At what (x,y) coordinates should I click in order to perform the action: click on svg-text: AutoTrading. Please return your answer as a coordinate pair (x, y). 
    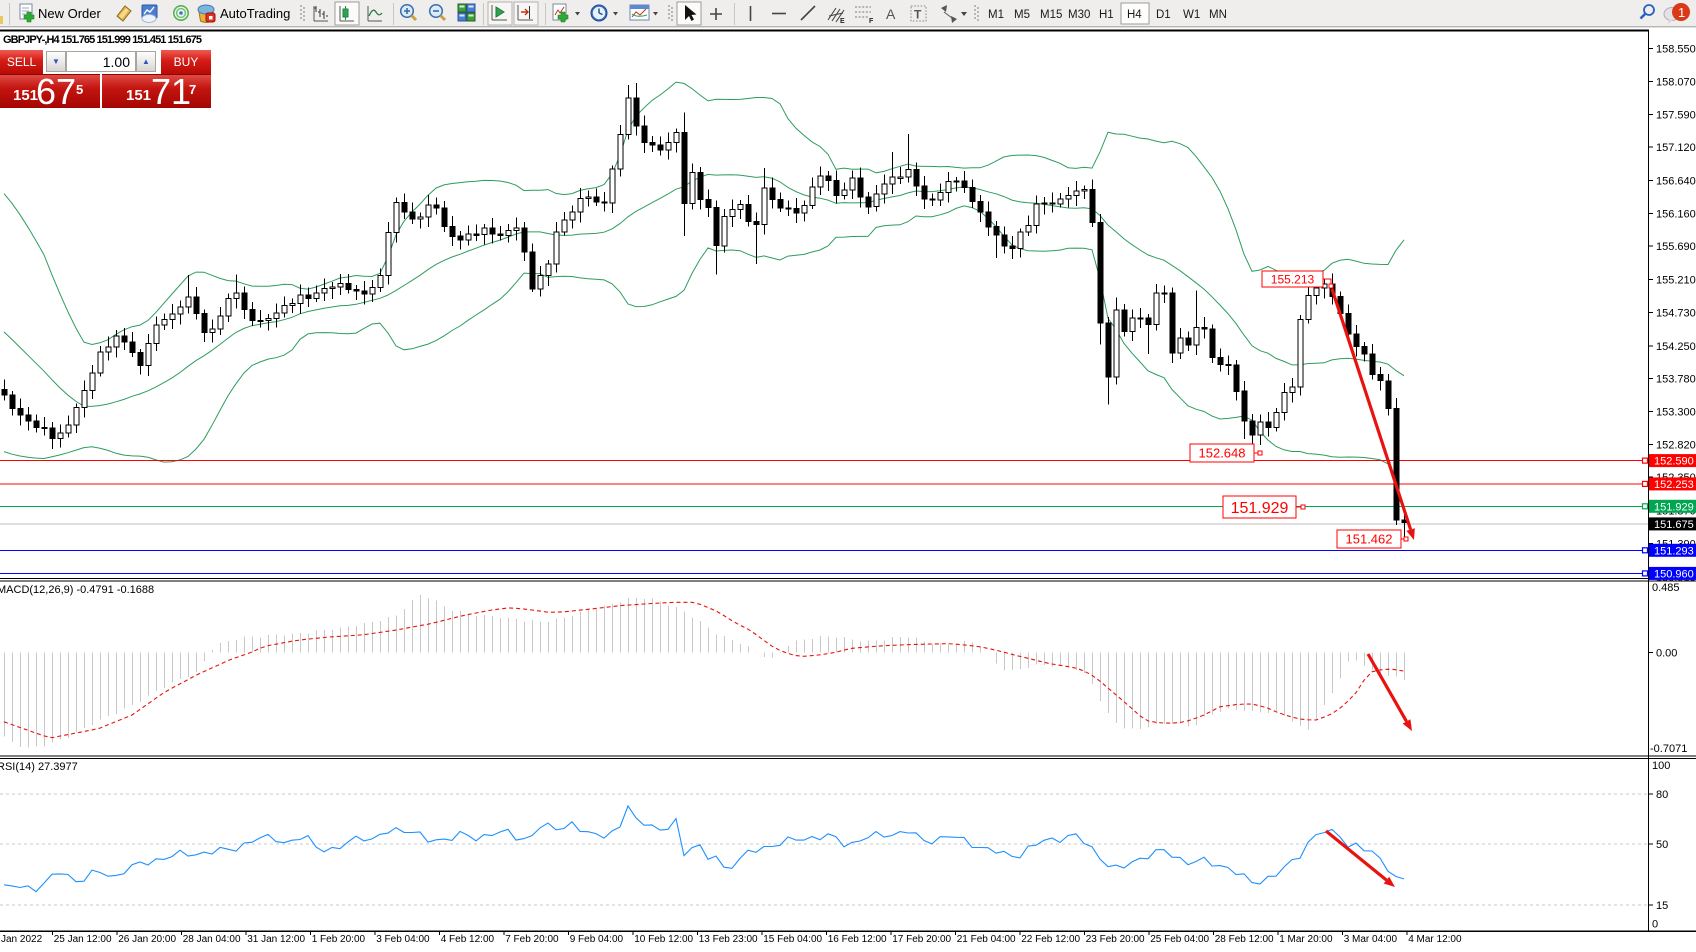
    Looking at the image, I should click on (255, 13).